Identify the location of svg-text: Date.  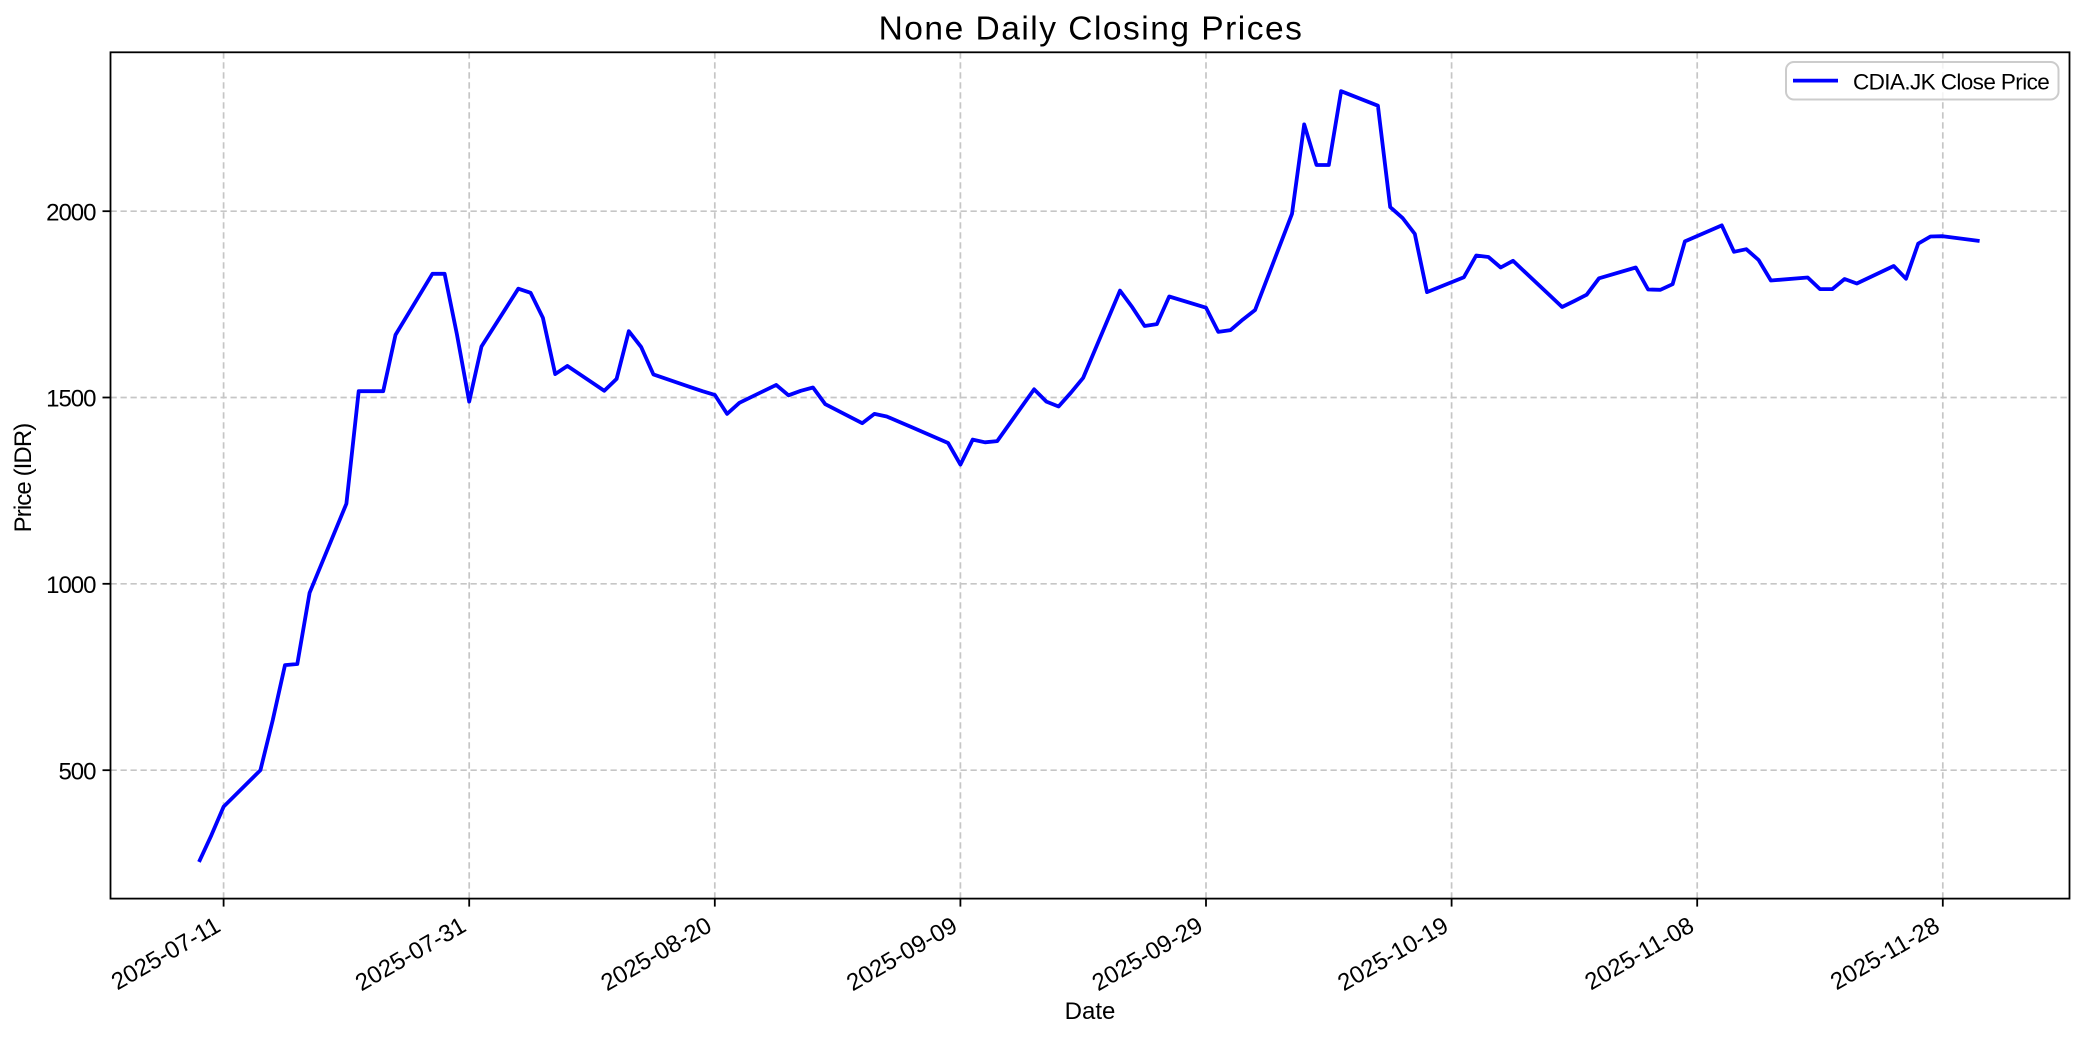
(1090, 1011).